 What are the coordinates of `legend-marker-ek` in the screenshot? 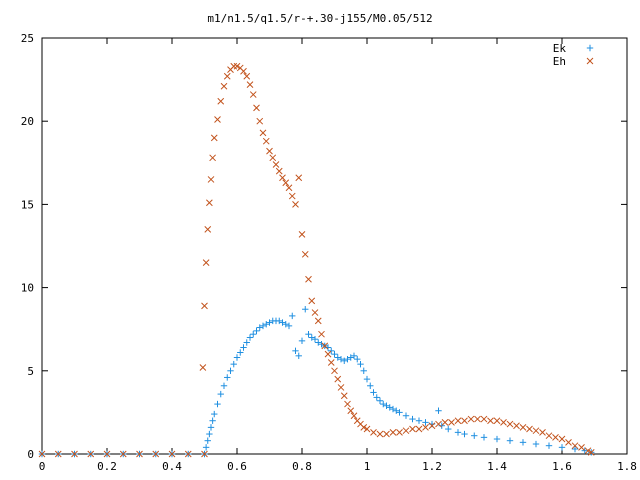 It's located at (590, 48).